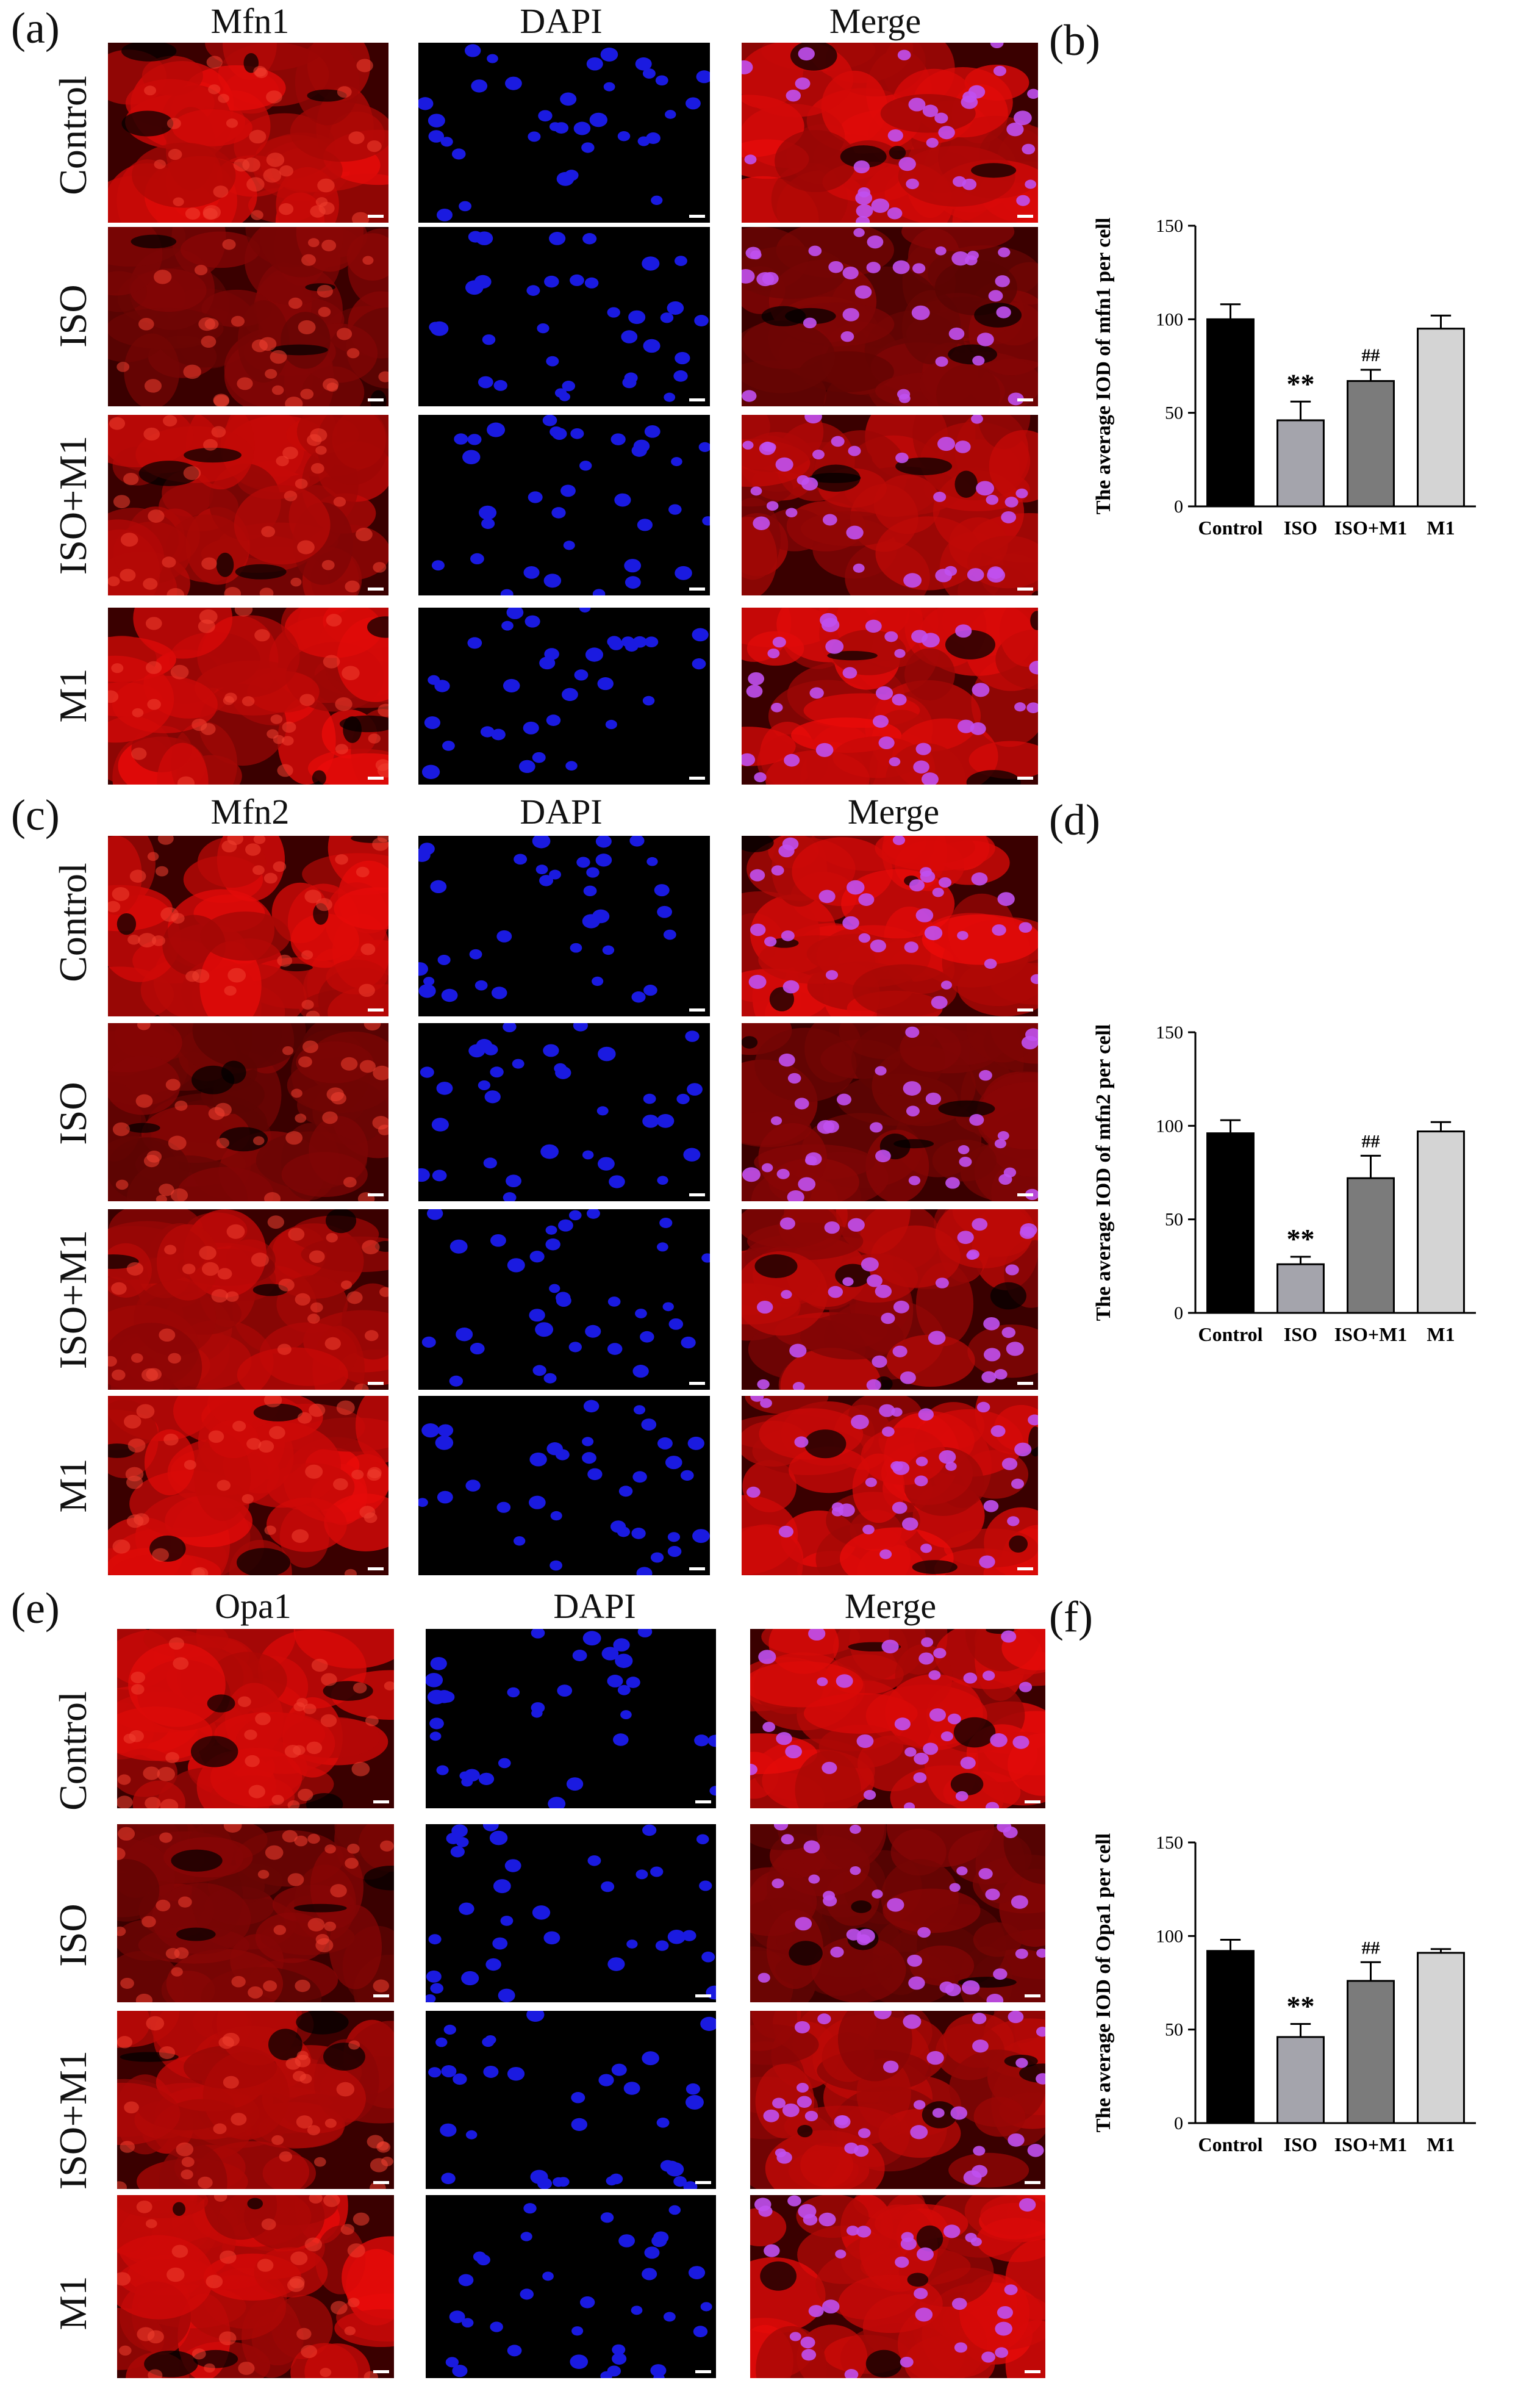 The height and width of the screenshot is (2408, 1518). What do you see at coordinates (1074, 40) in the screenshot?
I see `panel-letter-b: (b)` at bounding box center [1074, 40].